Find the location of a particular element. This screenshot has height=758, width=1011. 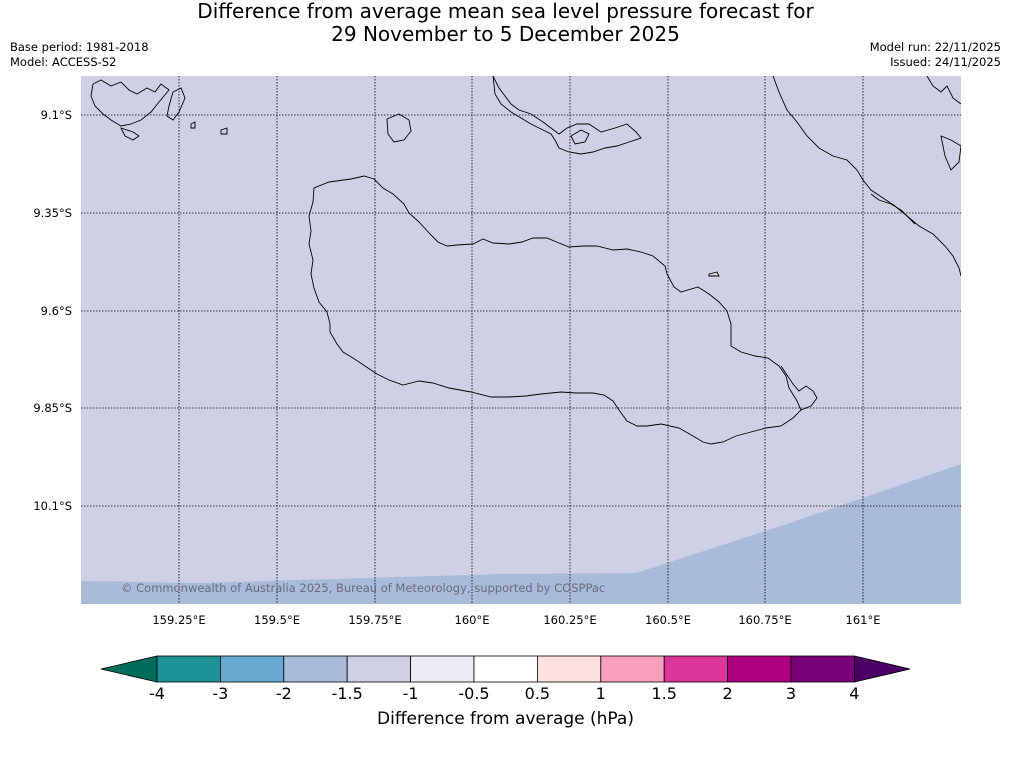

colorbar-tick-label: -3 is located at coordinates (220, 693).